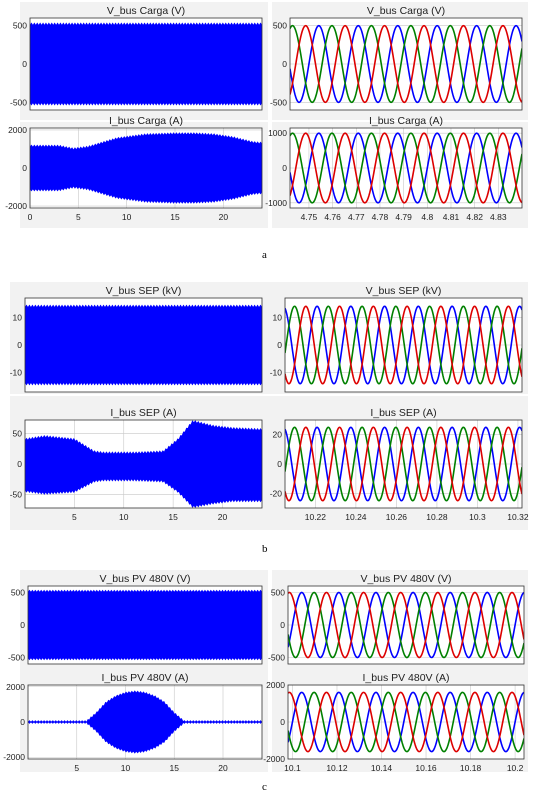  What do you see at coordinates (277, 133) in the screenshot?
I see `y-tick-label: 1000` at bounding box center [277, 133].